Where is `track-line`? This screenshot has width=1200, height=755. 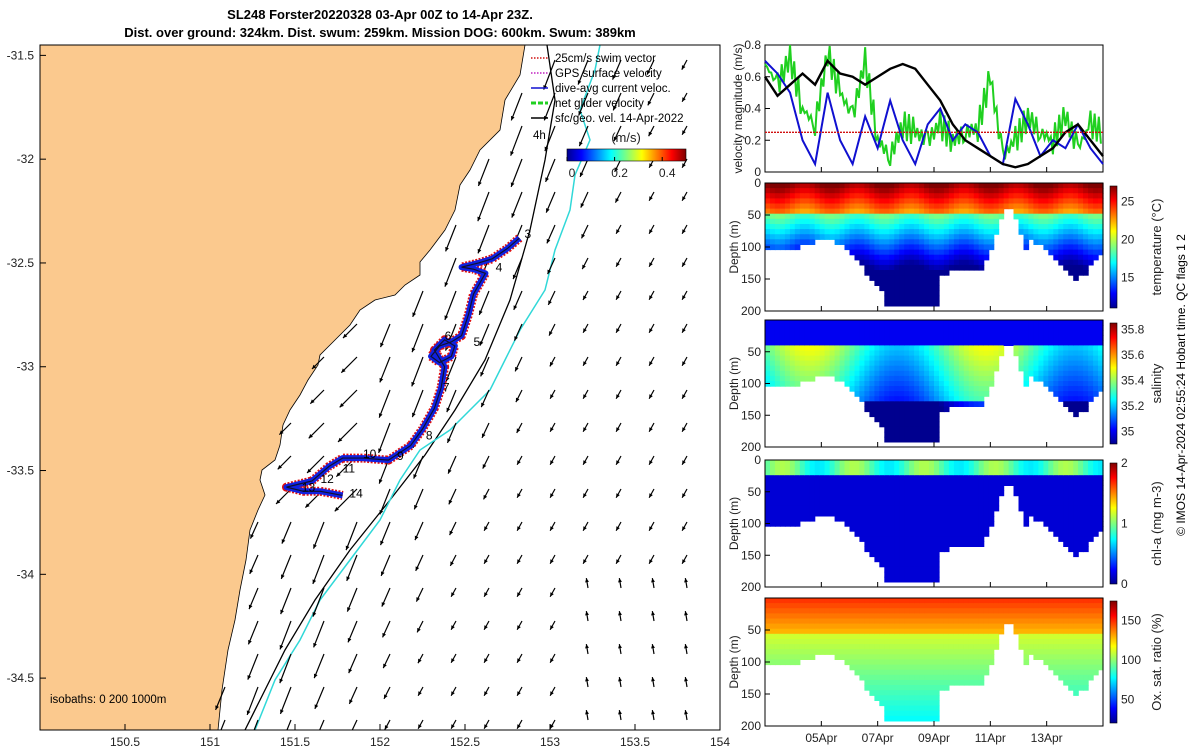
track-line is located at coordinates (403, 367).